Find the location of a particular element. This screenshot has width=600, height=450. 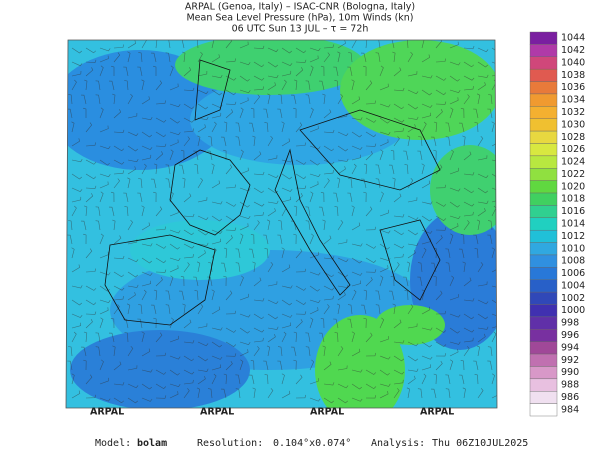

footer-value: 0.104°x0.074° is located at coordinates (312, 443).